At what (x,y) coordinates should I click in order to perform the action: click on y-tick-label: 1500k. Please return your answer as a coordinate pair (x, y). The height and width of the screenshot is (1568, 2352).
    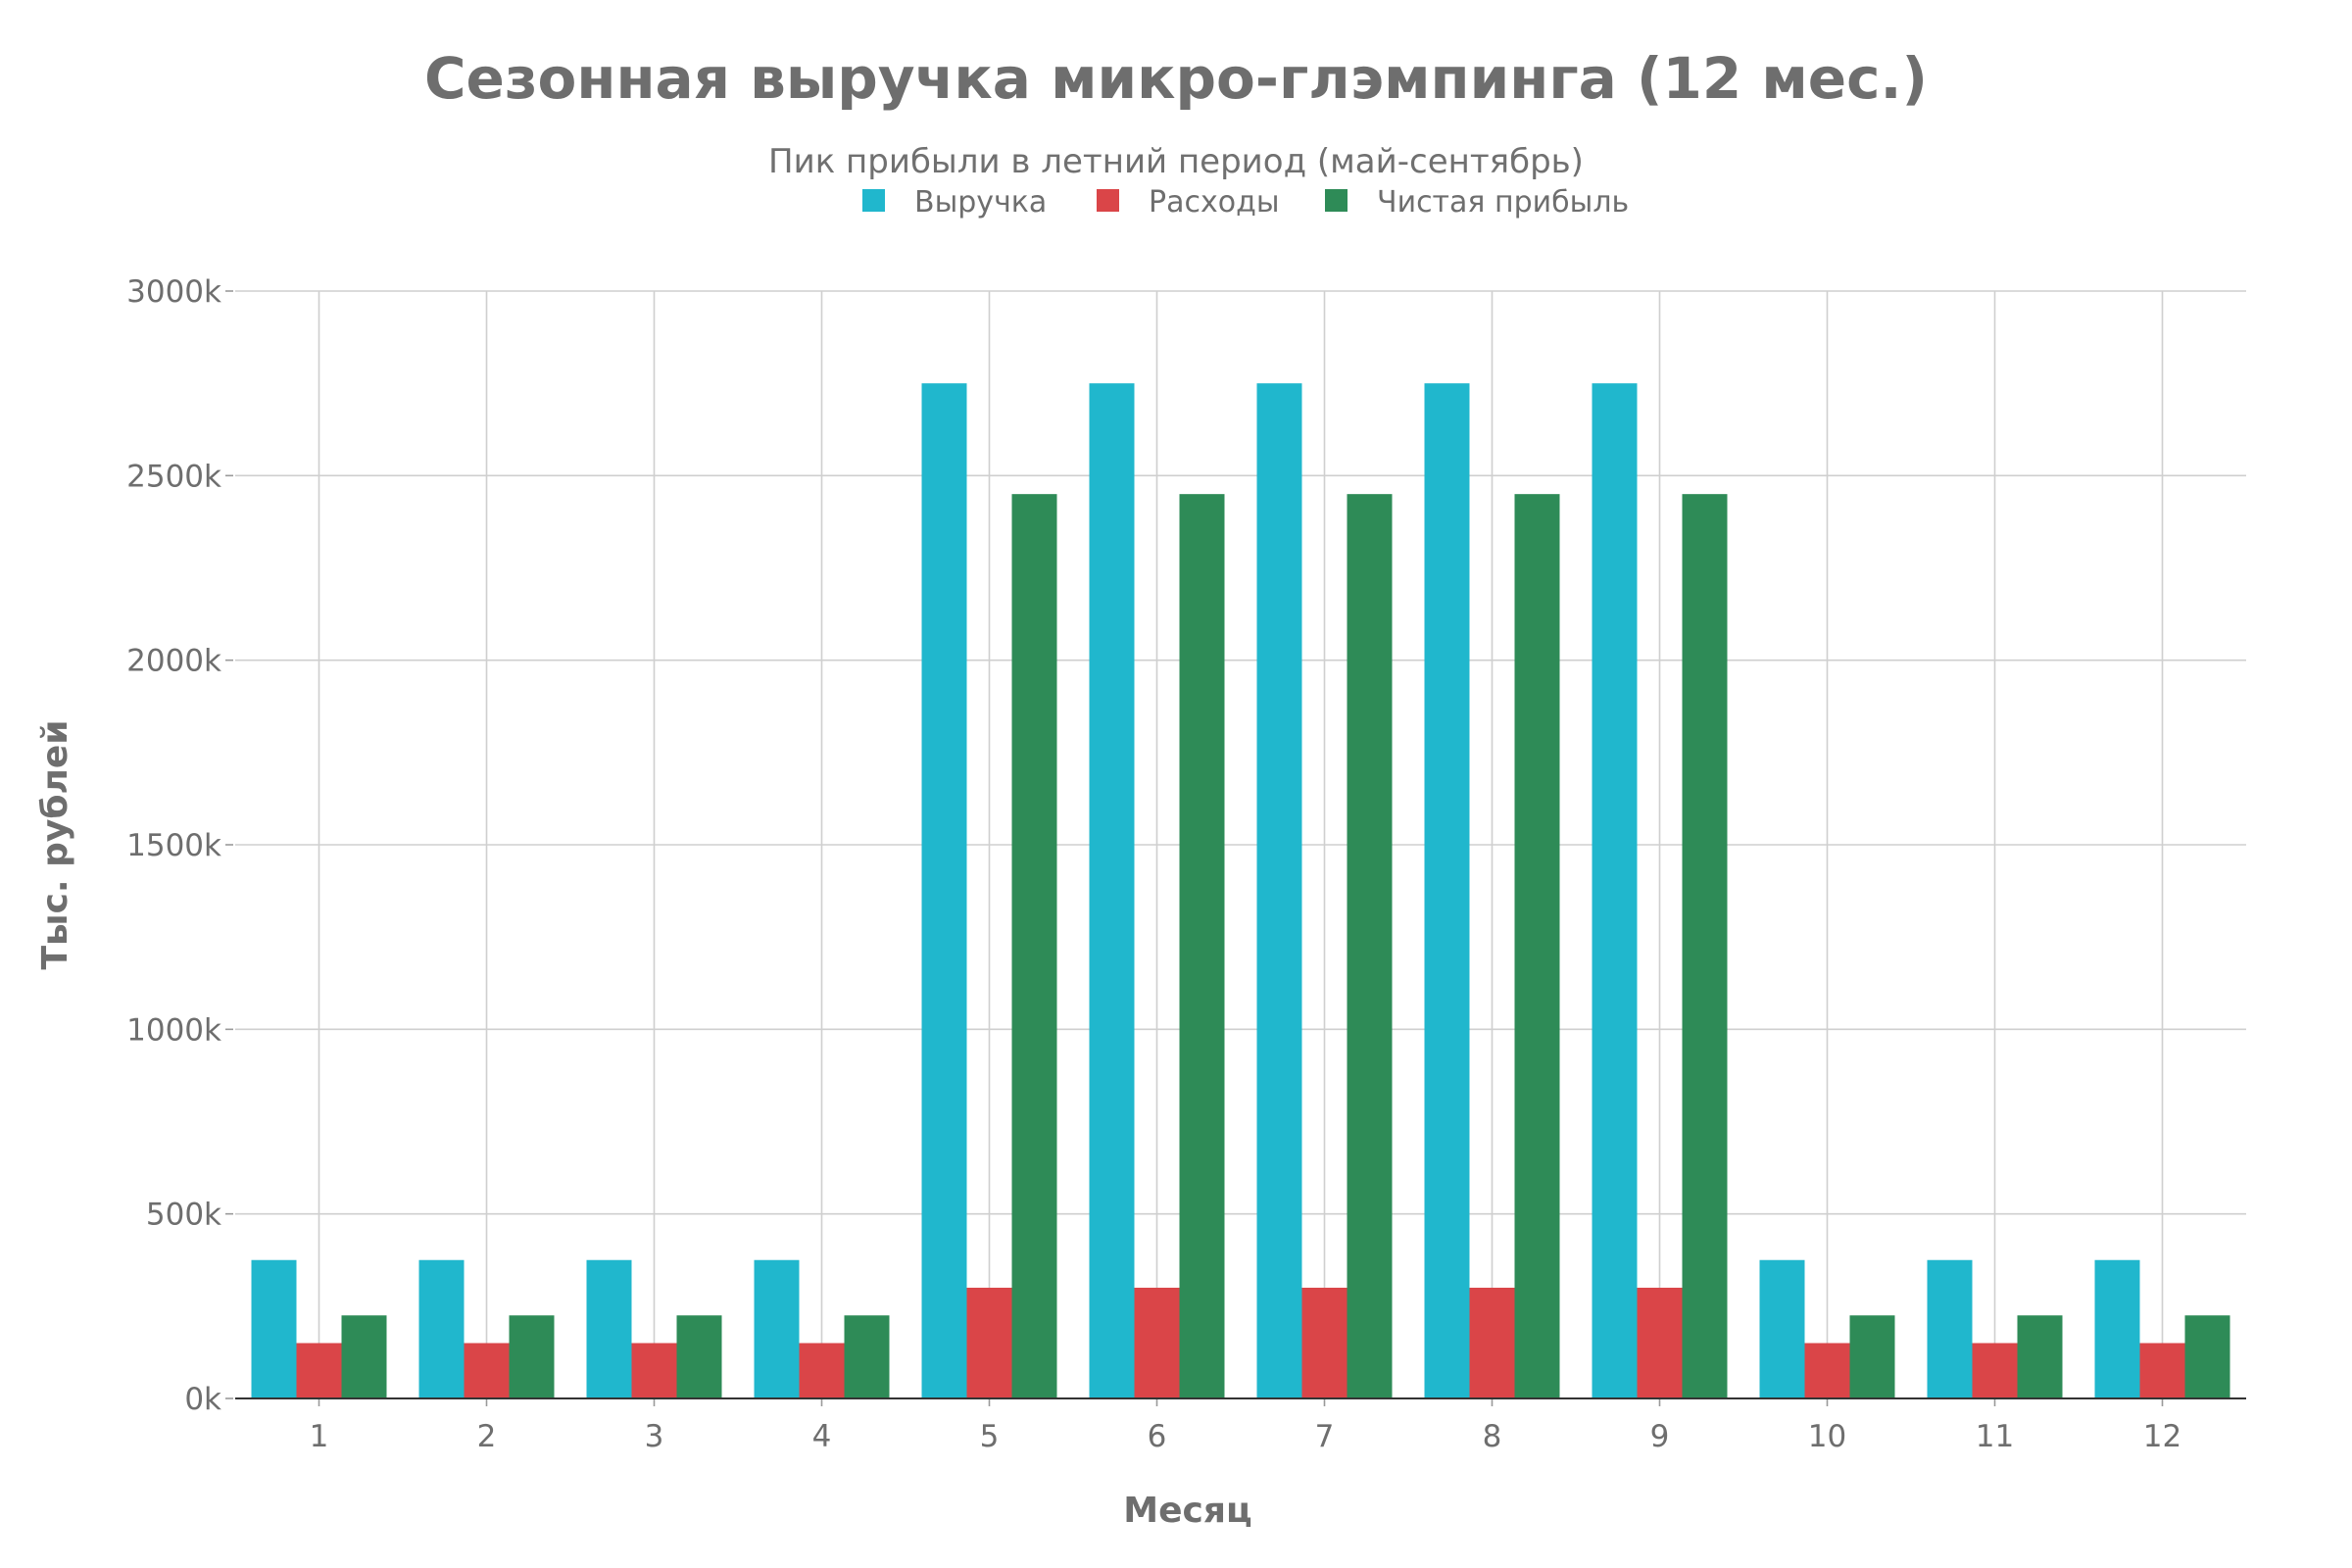
    Looking at the image, I should click on (173, 845).